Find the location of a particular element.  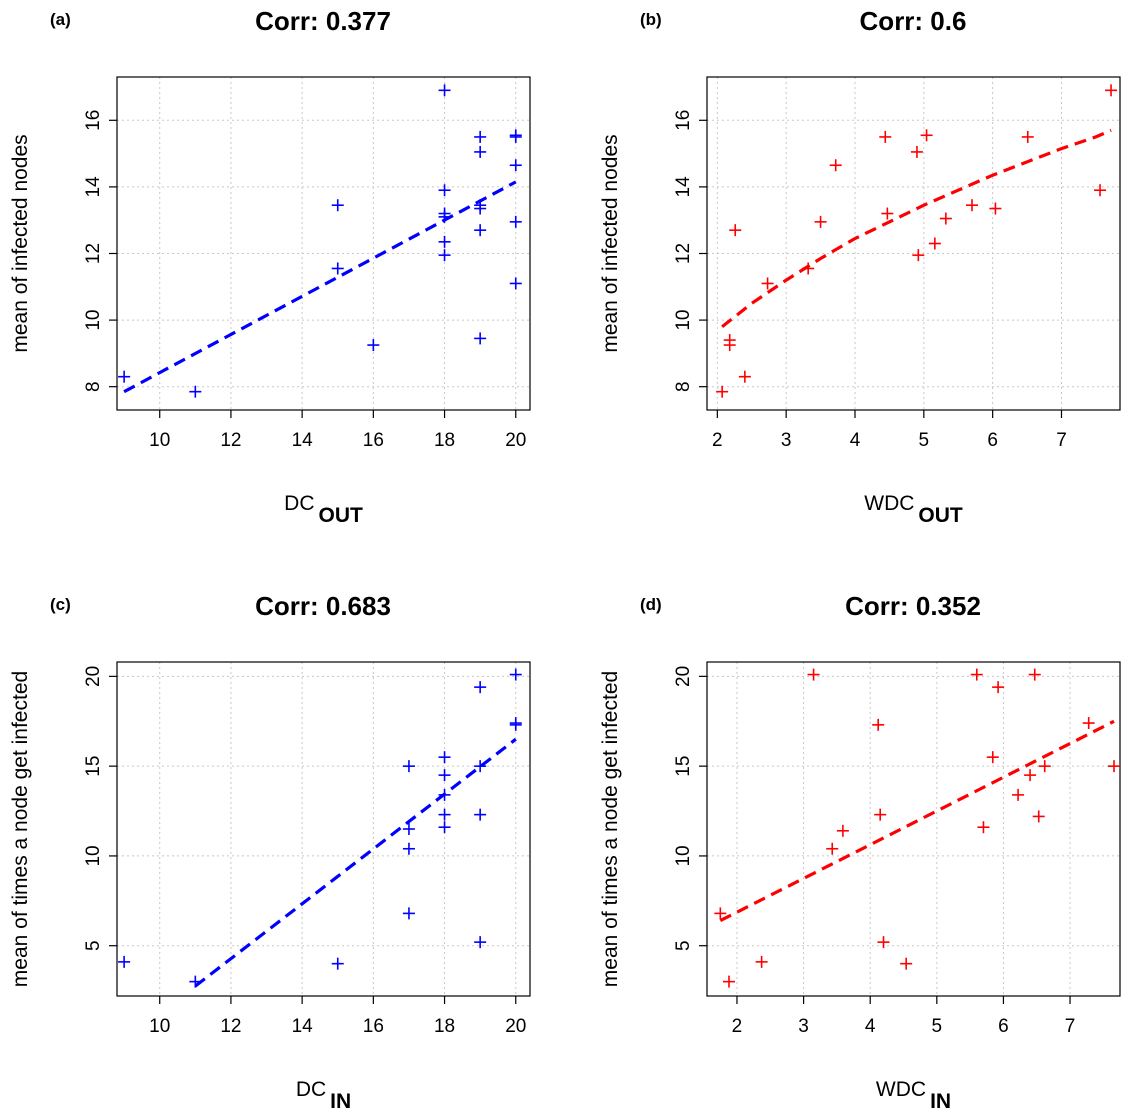

x-tick-label: 14 is located at coordinates (303, 440).